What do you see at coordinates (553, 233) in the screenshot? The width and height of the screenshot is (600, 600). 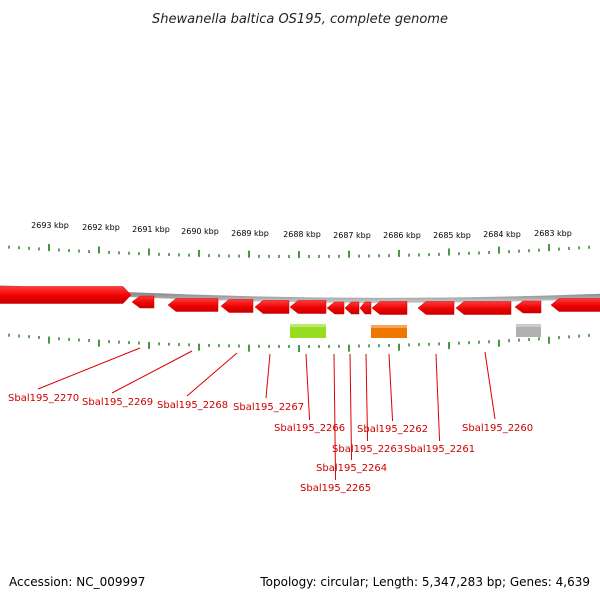 I see `kbp-label: 2683 kbp` at bounding box center [553, 233].